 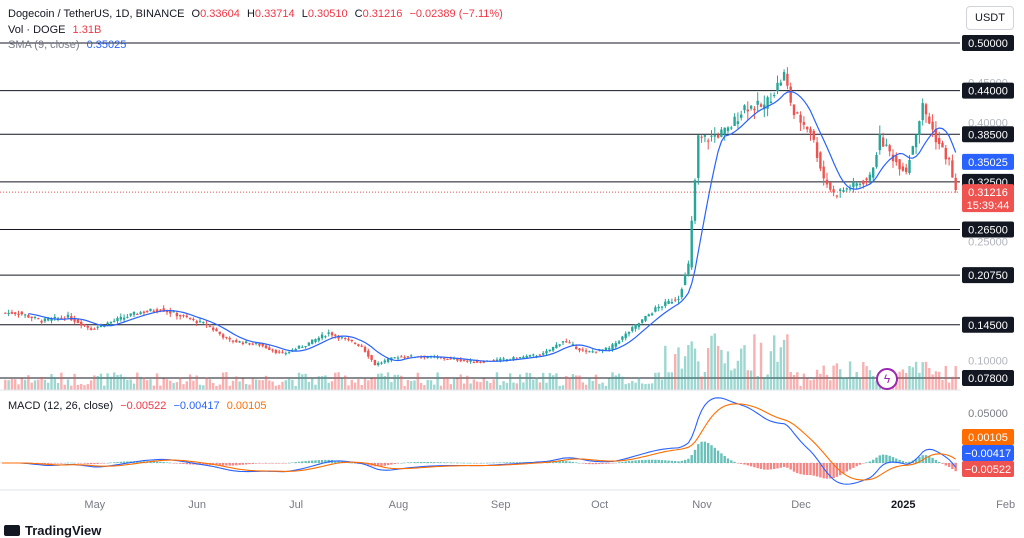 I want to click on svg-text: 0.35025, so click(x=988, y=163).